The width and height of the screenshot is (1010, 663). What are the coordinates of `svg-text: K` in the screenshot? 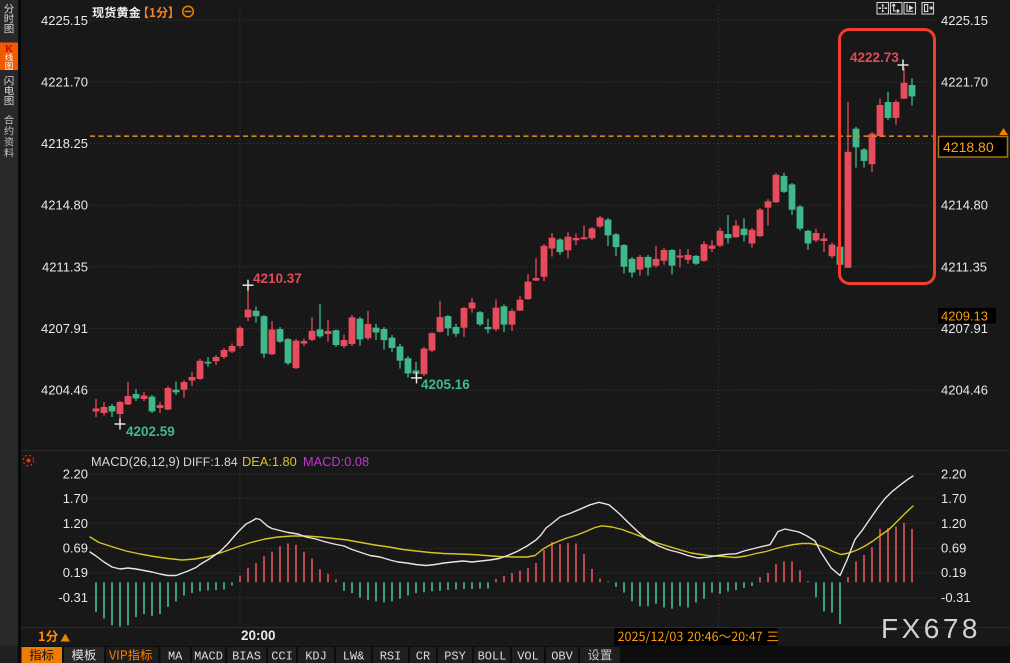 It's located at (9, 49).